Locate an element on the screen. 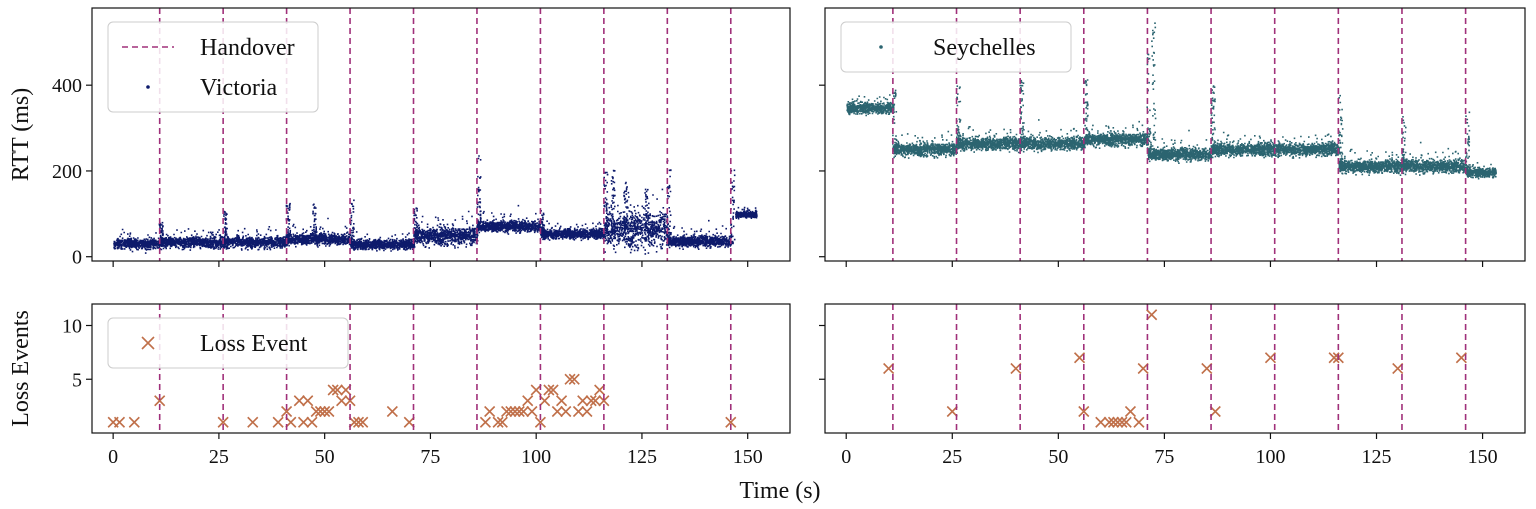 This screenshot has width=1536, height=509. x-tick-label: 50 is located at coordinates (1058, 457).